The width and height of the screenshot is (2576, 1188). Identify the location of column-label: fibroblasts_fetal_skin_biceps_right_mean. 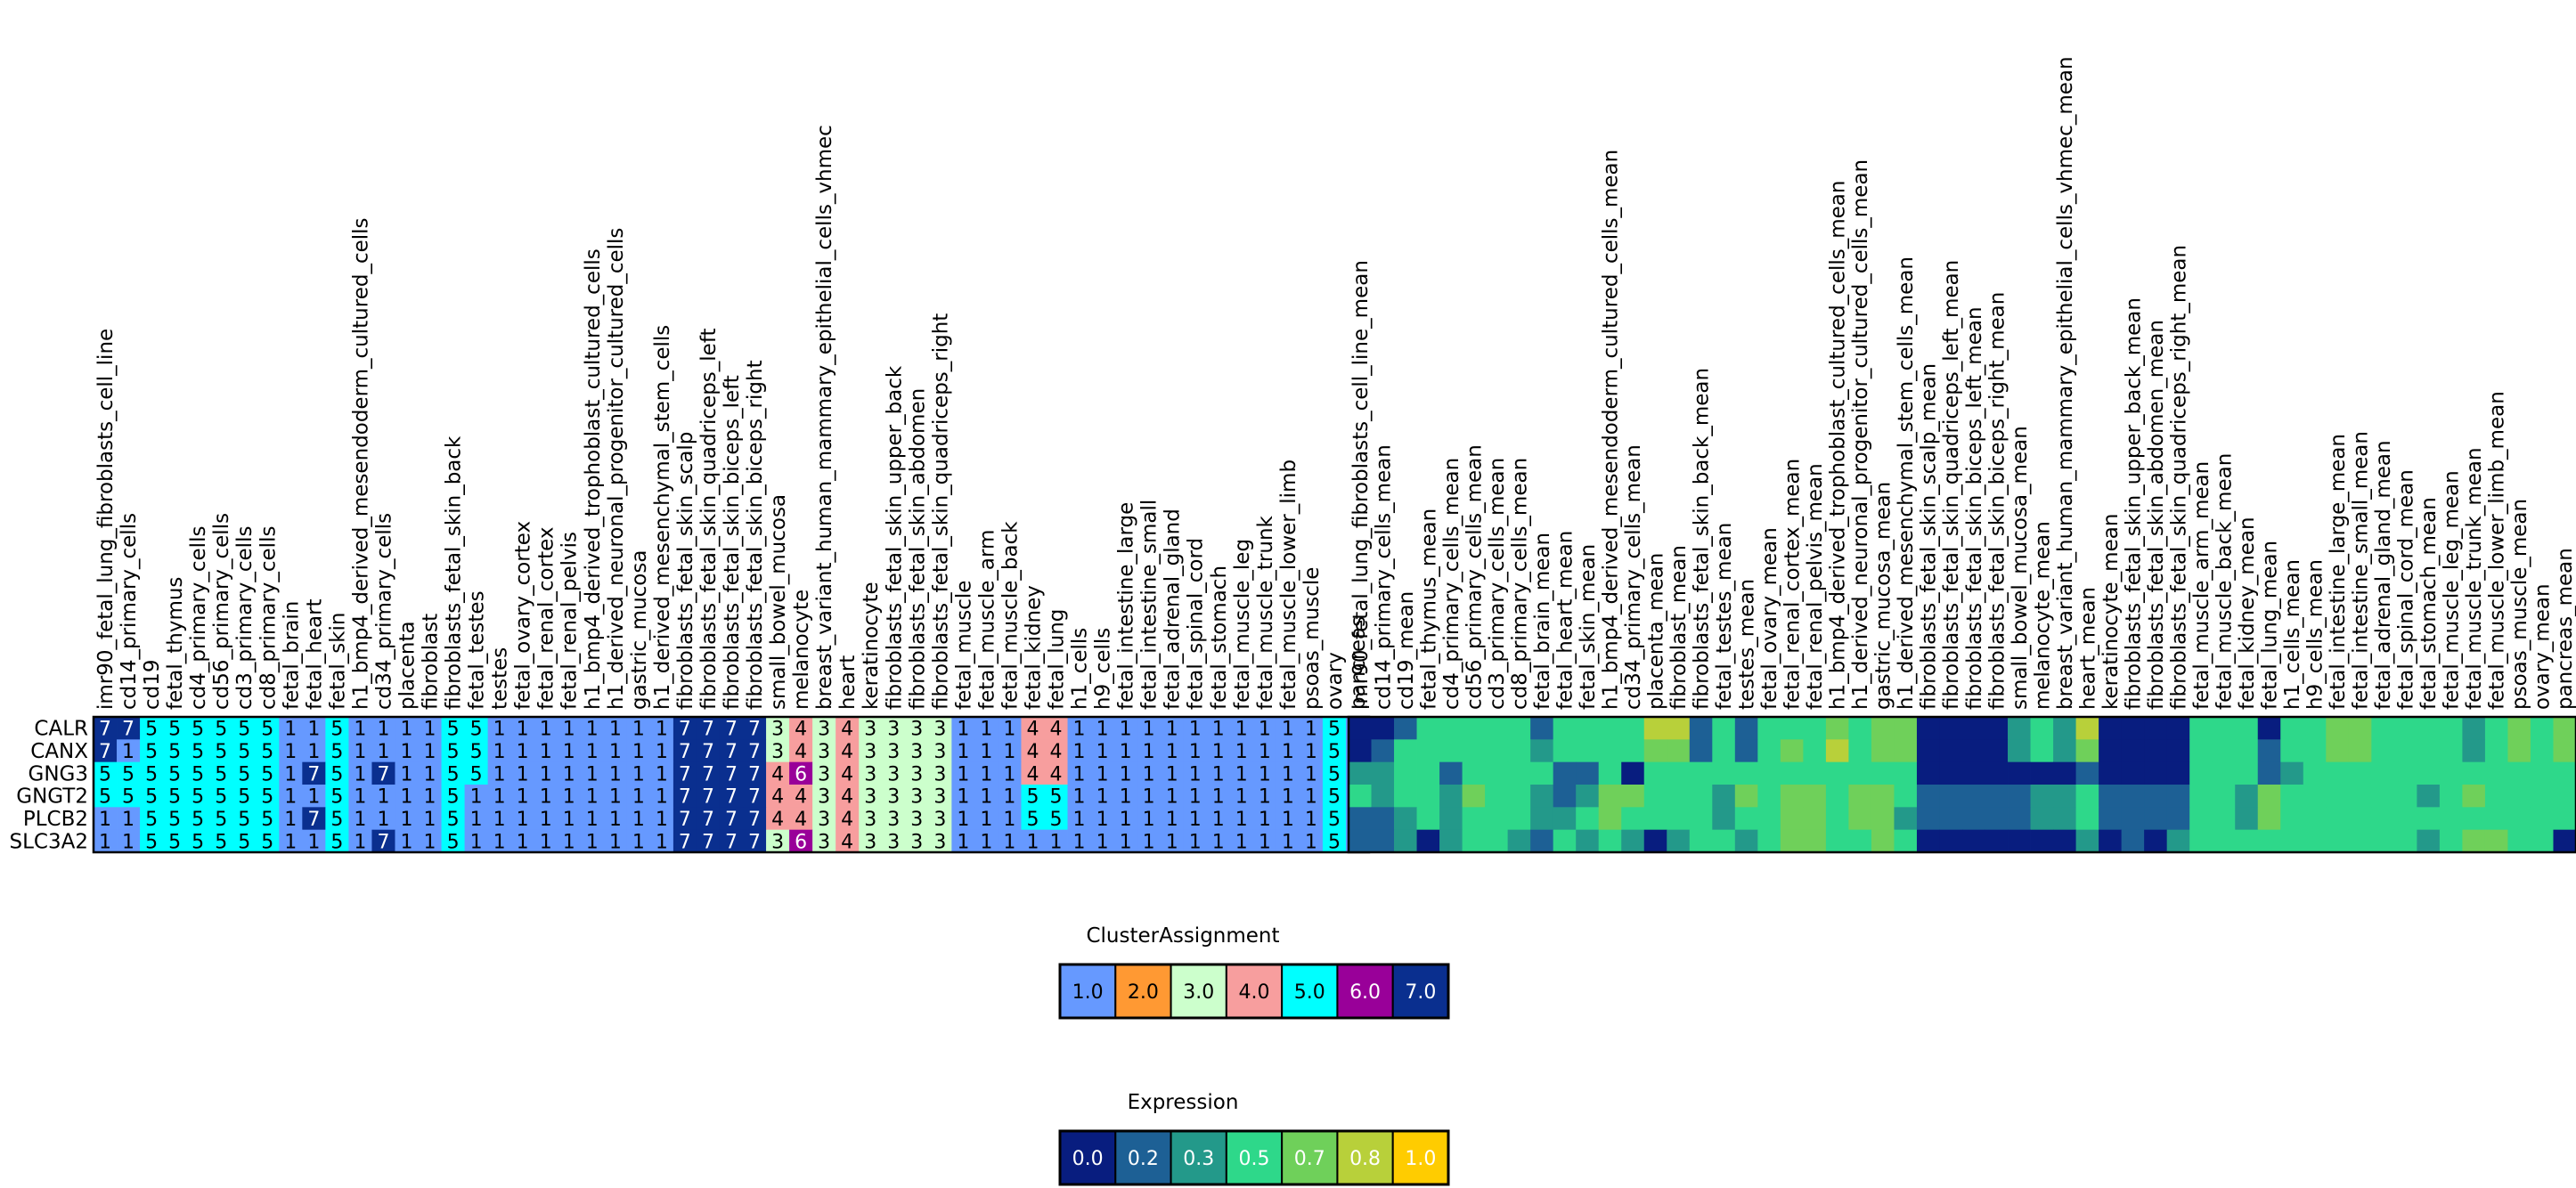
(1997, 501).